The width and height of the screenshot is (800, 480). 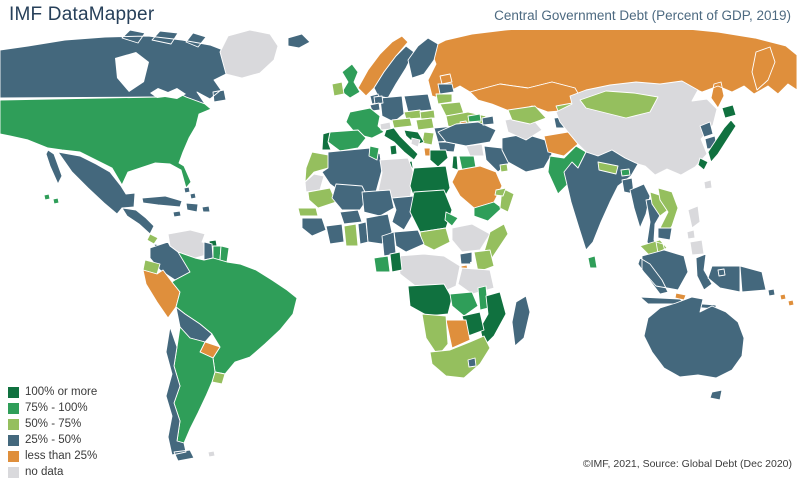 I want to click on lithuania-region, so click(x=444, y=99).